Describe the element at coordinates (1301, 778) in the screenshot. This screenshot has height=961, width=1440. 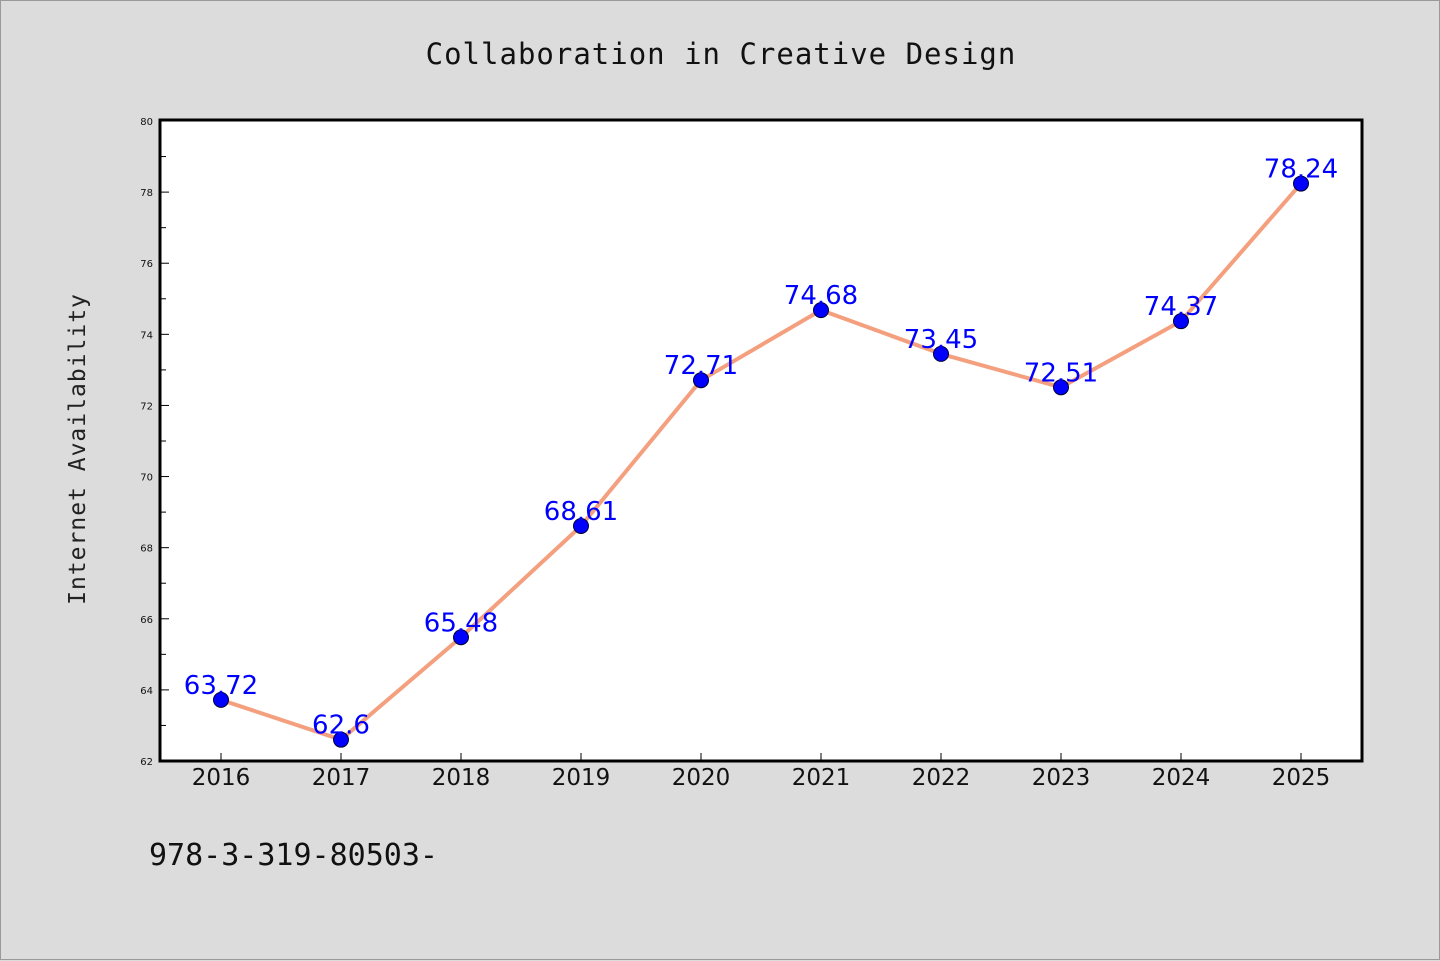
I see `x-tick-label: 2025` at that location.